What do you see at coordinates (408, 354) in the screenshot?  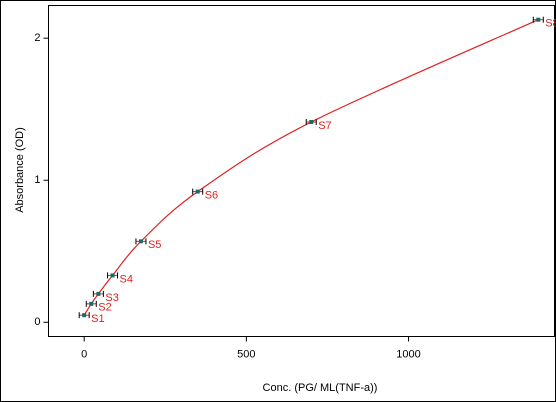 I see `x-tick-label: 1000` at bounding box center [408, 354].